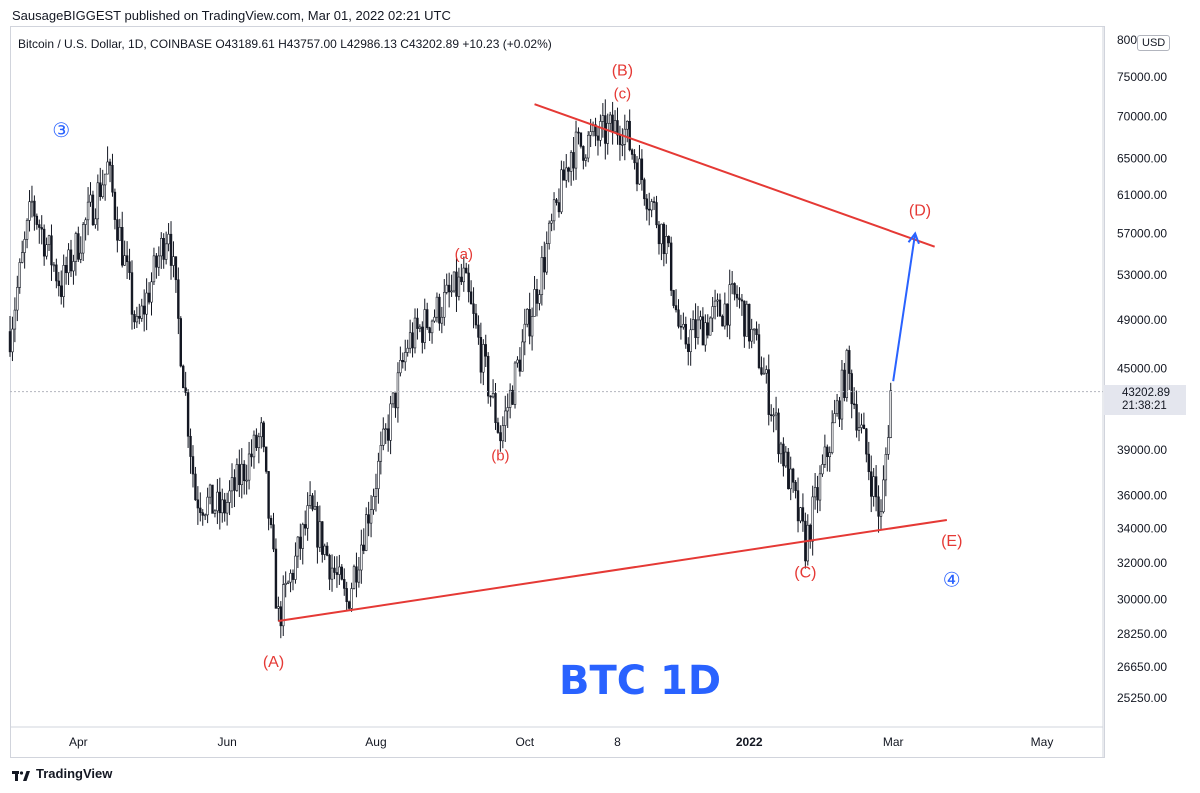 This screenshot has height=793, width=1200. I want to click on y-tick-label: 45000.00, so click(1142, 368).